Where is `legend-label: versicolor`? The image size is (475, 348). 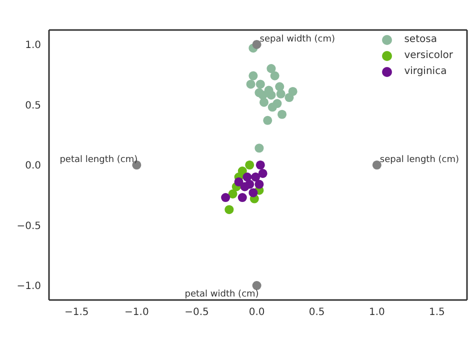
legend-label: versicolor is located at coordinates (428, 56).